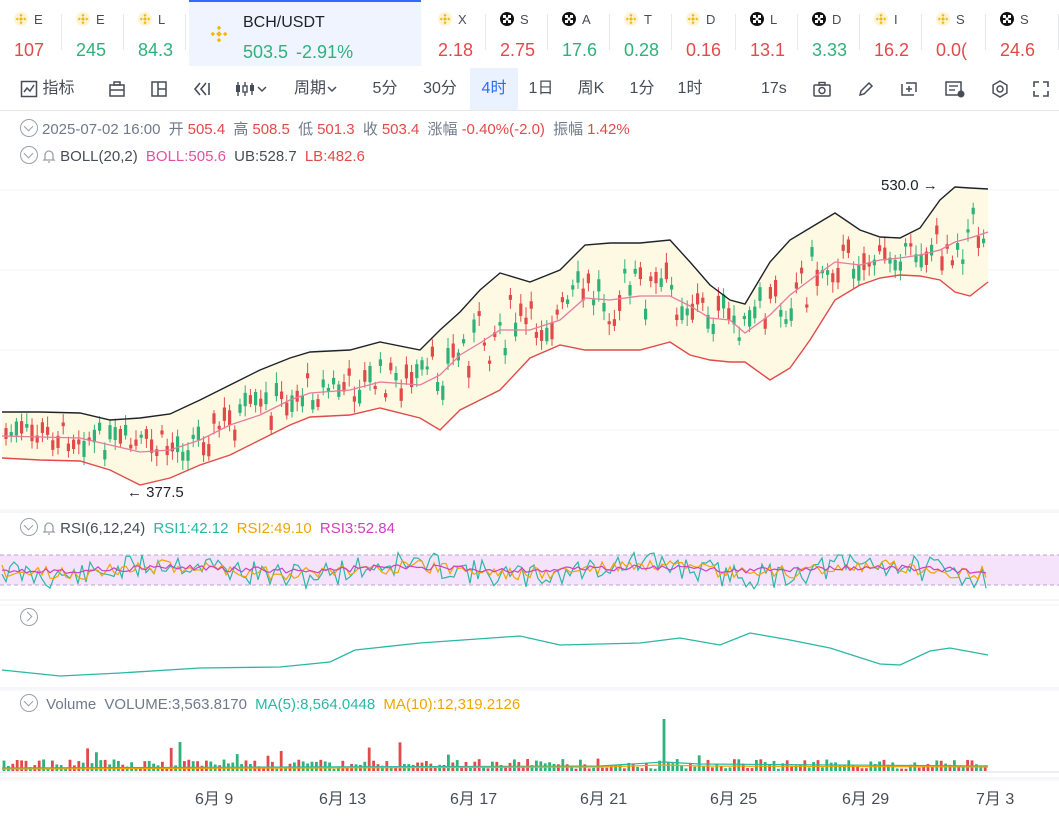 The image size is (1059, 816). What do you see at coordinates (100, 19) in the screenshot?
I see `ticker-symbol: E` at bounding box center [100, 19].